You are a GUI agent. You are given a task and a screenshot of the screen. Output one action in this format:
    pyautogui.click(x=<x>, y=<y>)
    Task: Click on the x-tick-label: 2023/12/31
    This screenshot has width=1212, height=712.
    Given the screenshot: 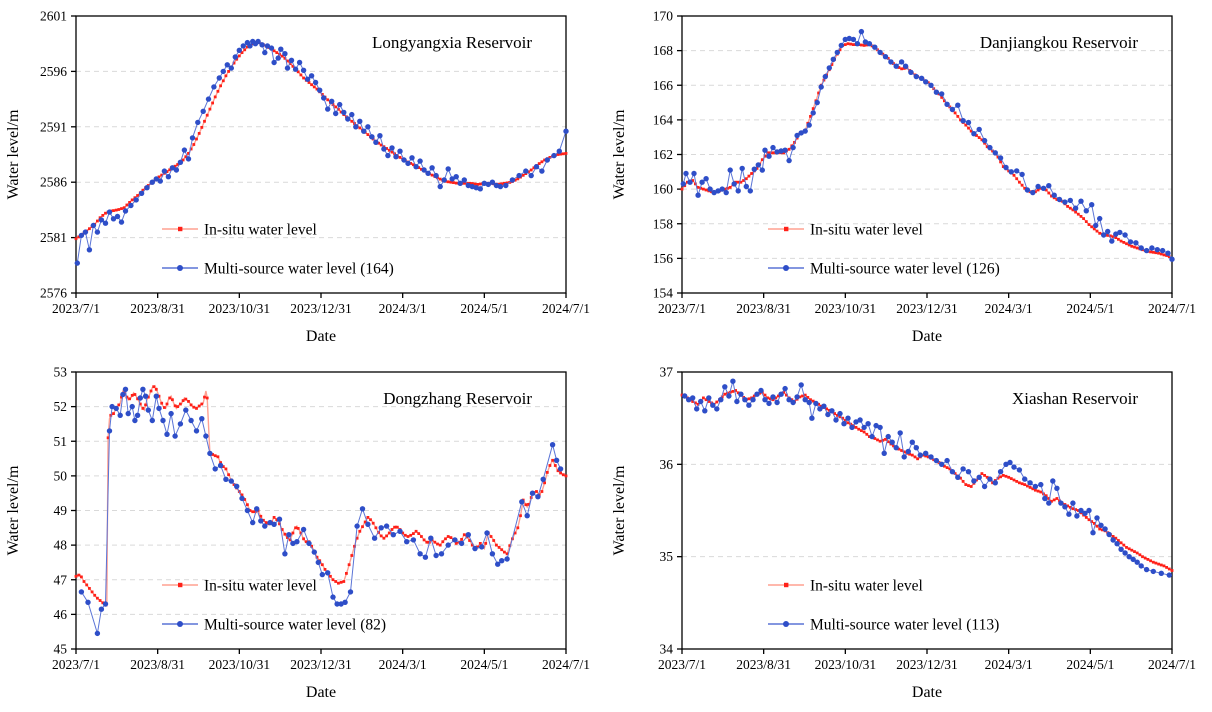 What is the action you would take?
    pyautogui.click(x=927, y=664)
    